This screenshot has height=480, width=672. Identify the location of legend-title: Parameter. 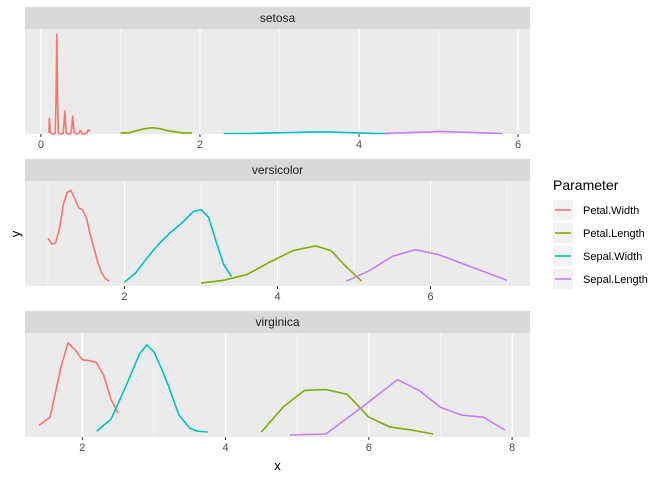
(586, 185).